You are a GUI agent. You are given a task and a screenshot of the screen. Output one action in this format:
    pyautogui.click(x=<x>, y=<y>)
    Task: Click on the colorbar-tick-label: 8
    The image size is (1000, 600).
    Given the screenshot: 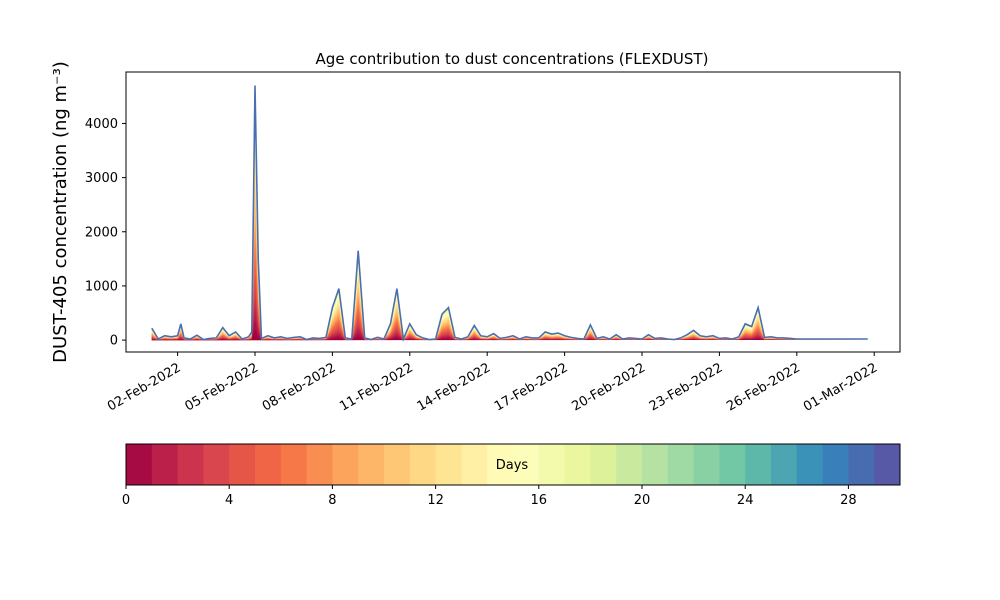 What is the action you would take?
    pyautogui.click(x=332, y=500)
    